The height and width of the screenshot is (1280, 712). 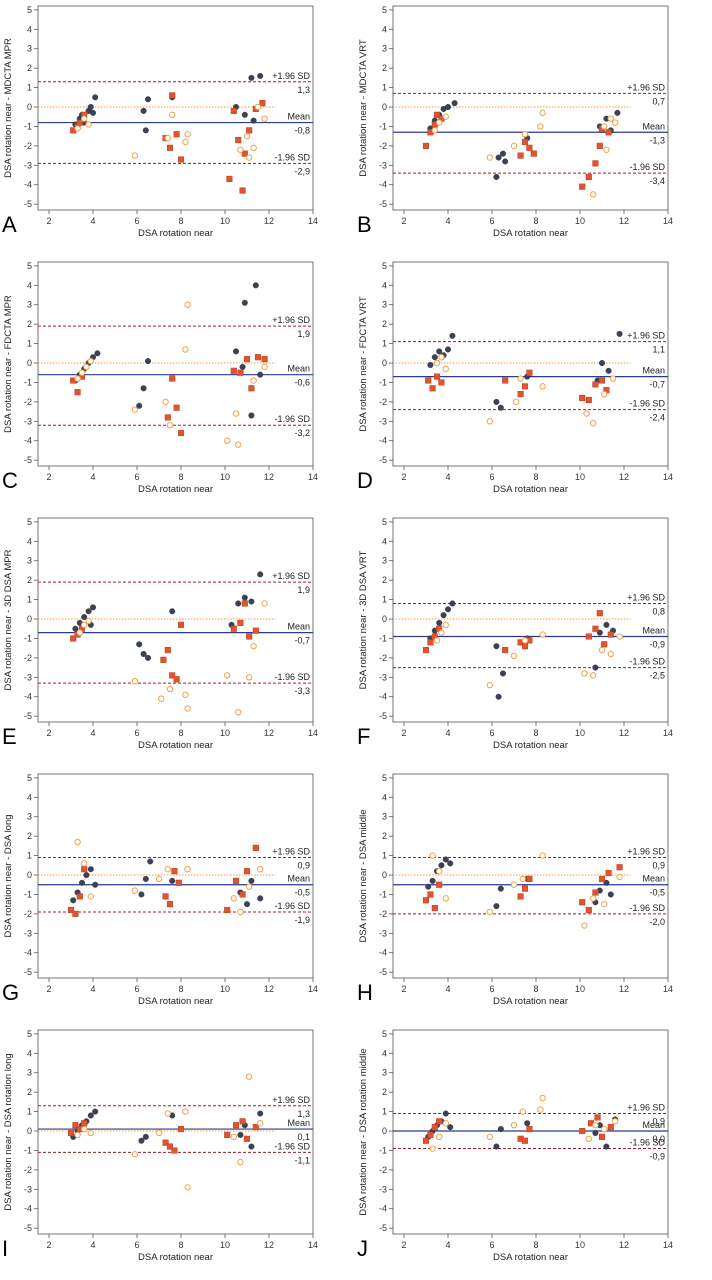 What do you see at coordinates (29, 522) in the screenshot?
I see `y-tick-label: 5` at bounding box center [29, 522].